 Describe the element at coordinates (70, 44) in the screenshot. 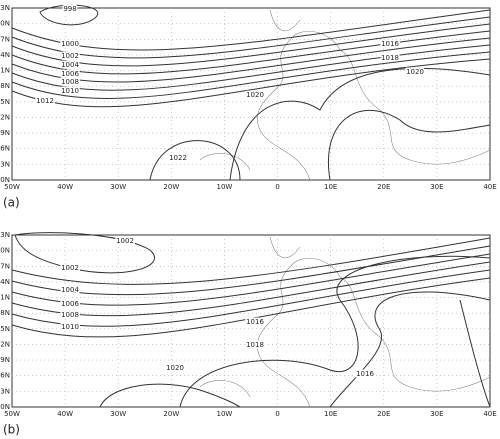

I see `contour-label: 1000` at that location.